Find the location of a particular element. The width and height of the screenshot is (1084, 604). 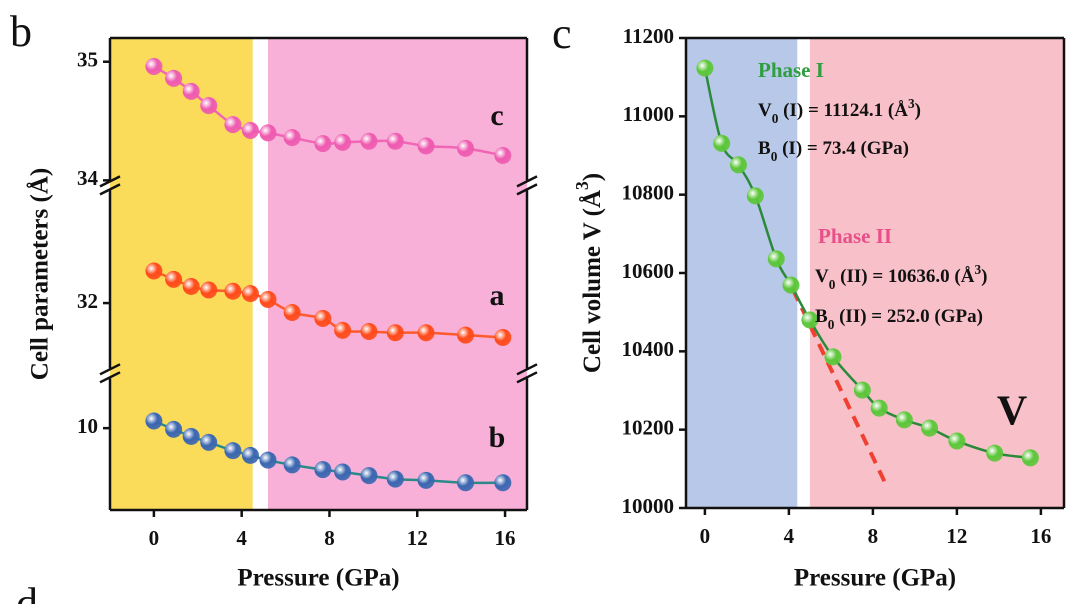

text-part: B is located at coordinates (821, 316).